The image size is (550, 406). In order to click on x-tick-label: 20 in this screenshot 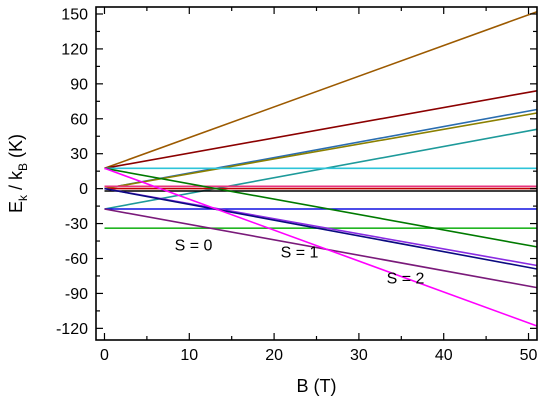, I will do `click(274, 355)`.